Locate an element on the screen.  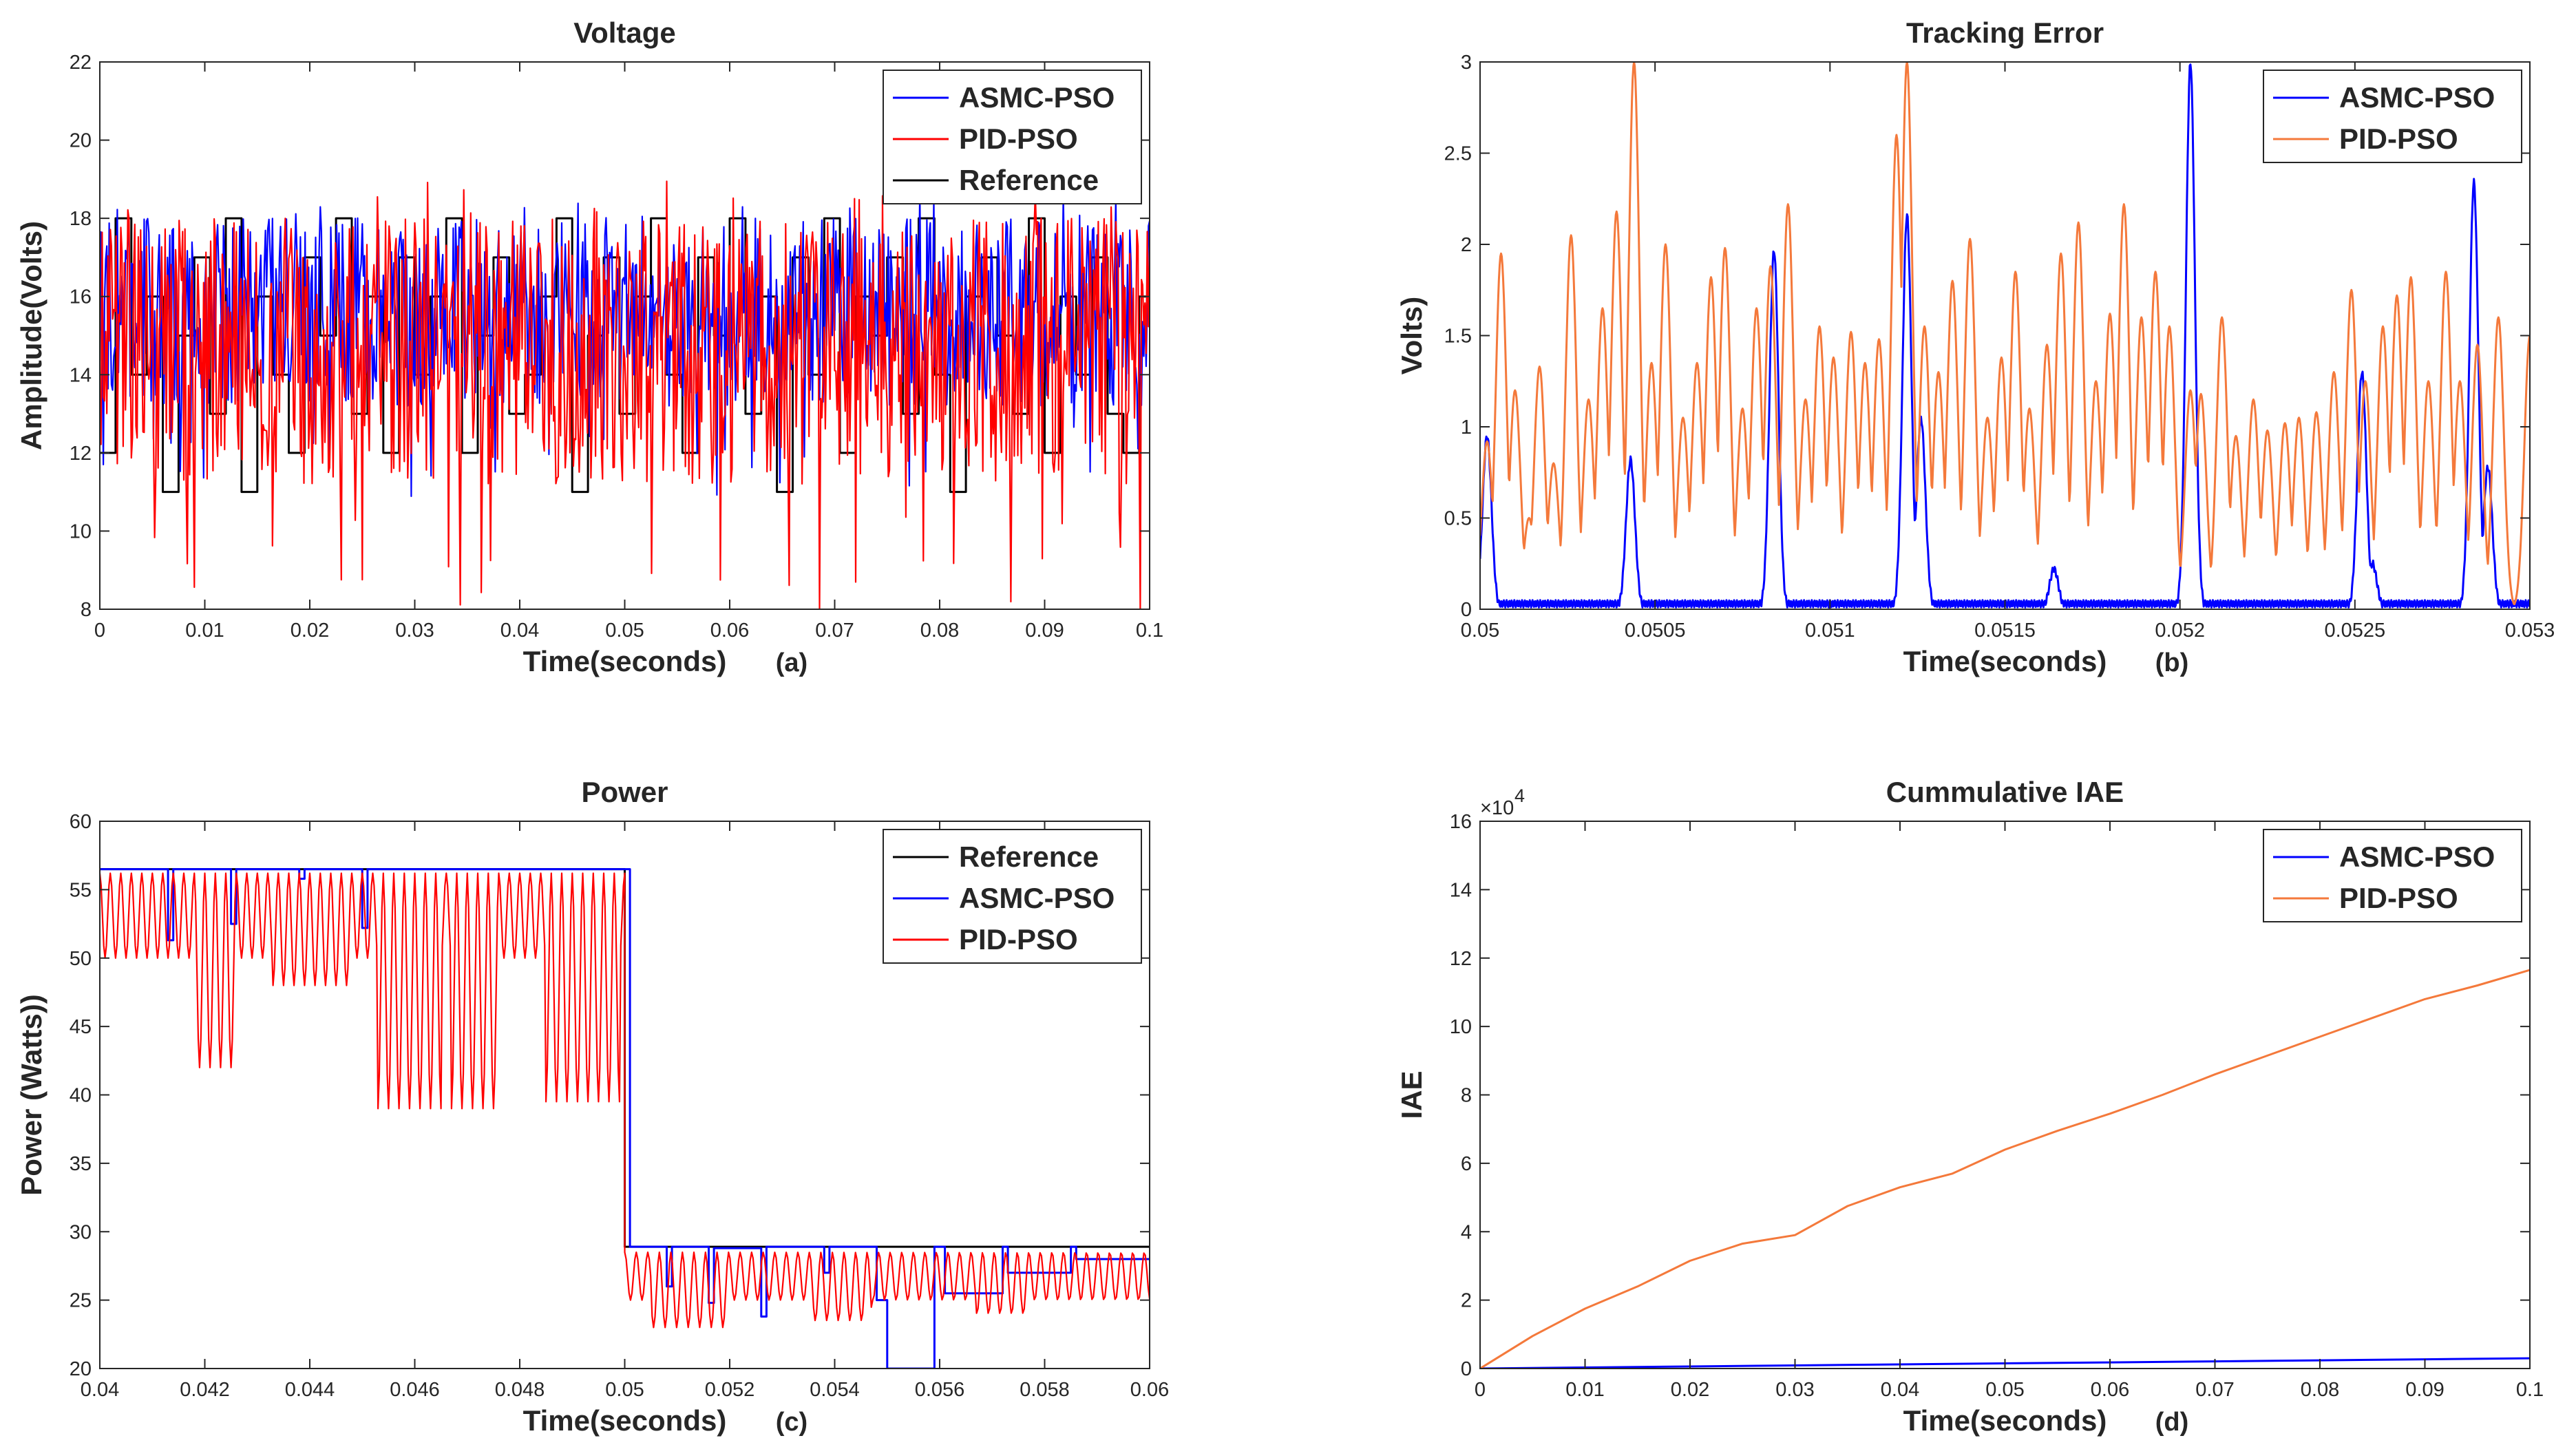
y-scale-exponent: 4 is located at coordinates (1520, 795).